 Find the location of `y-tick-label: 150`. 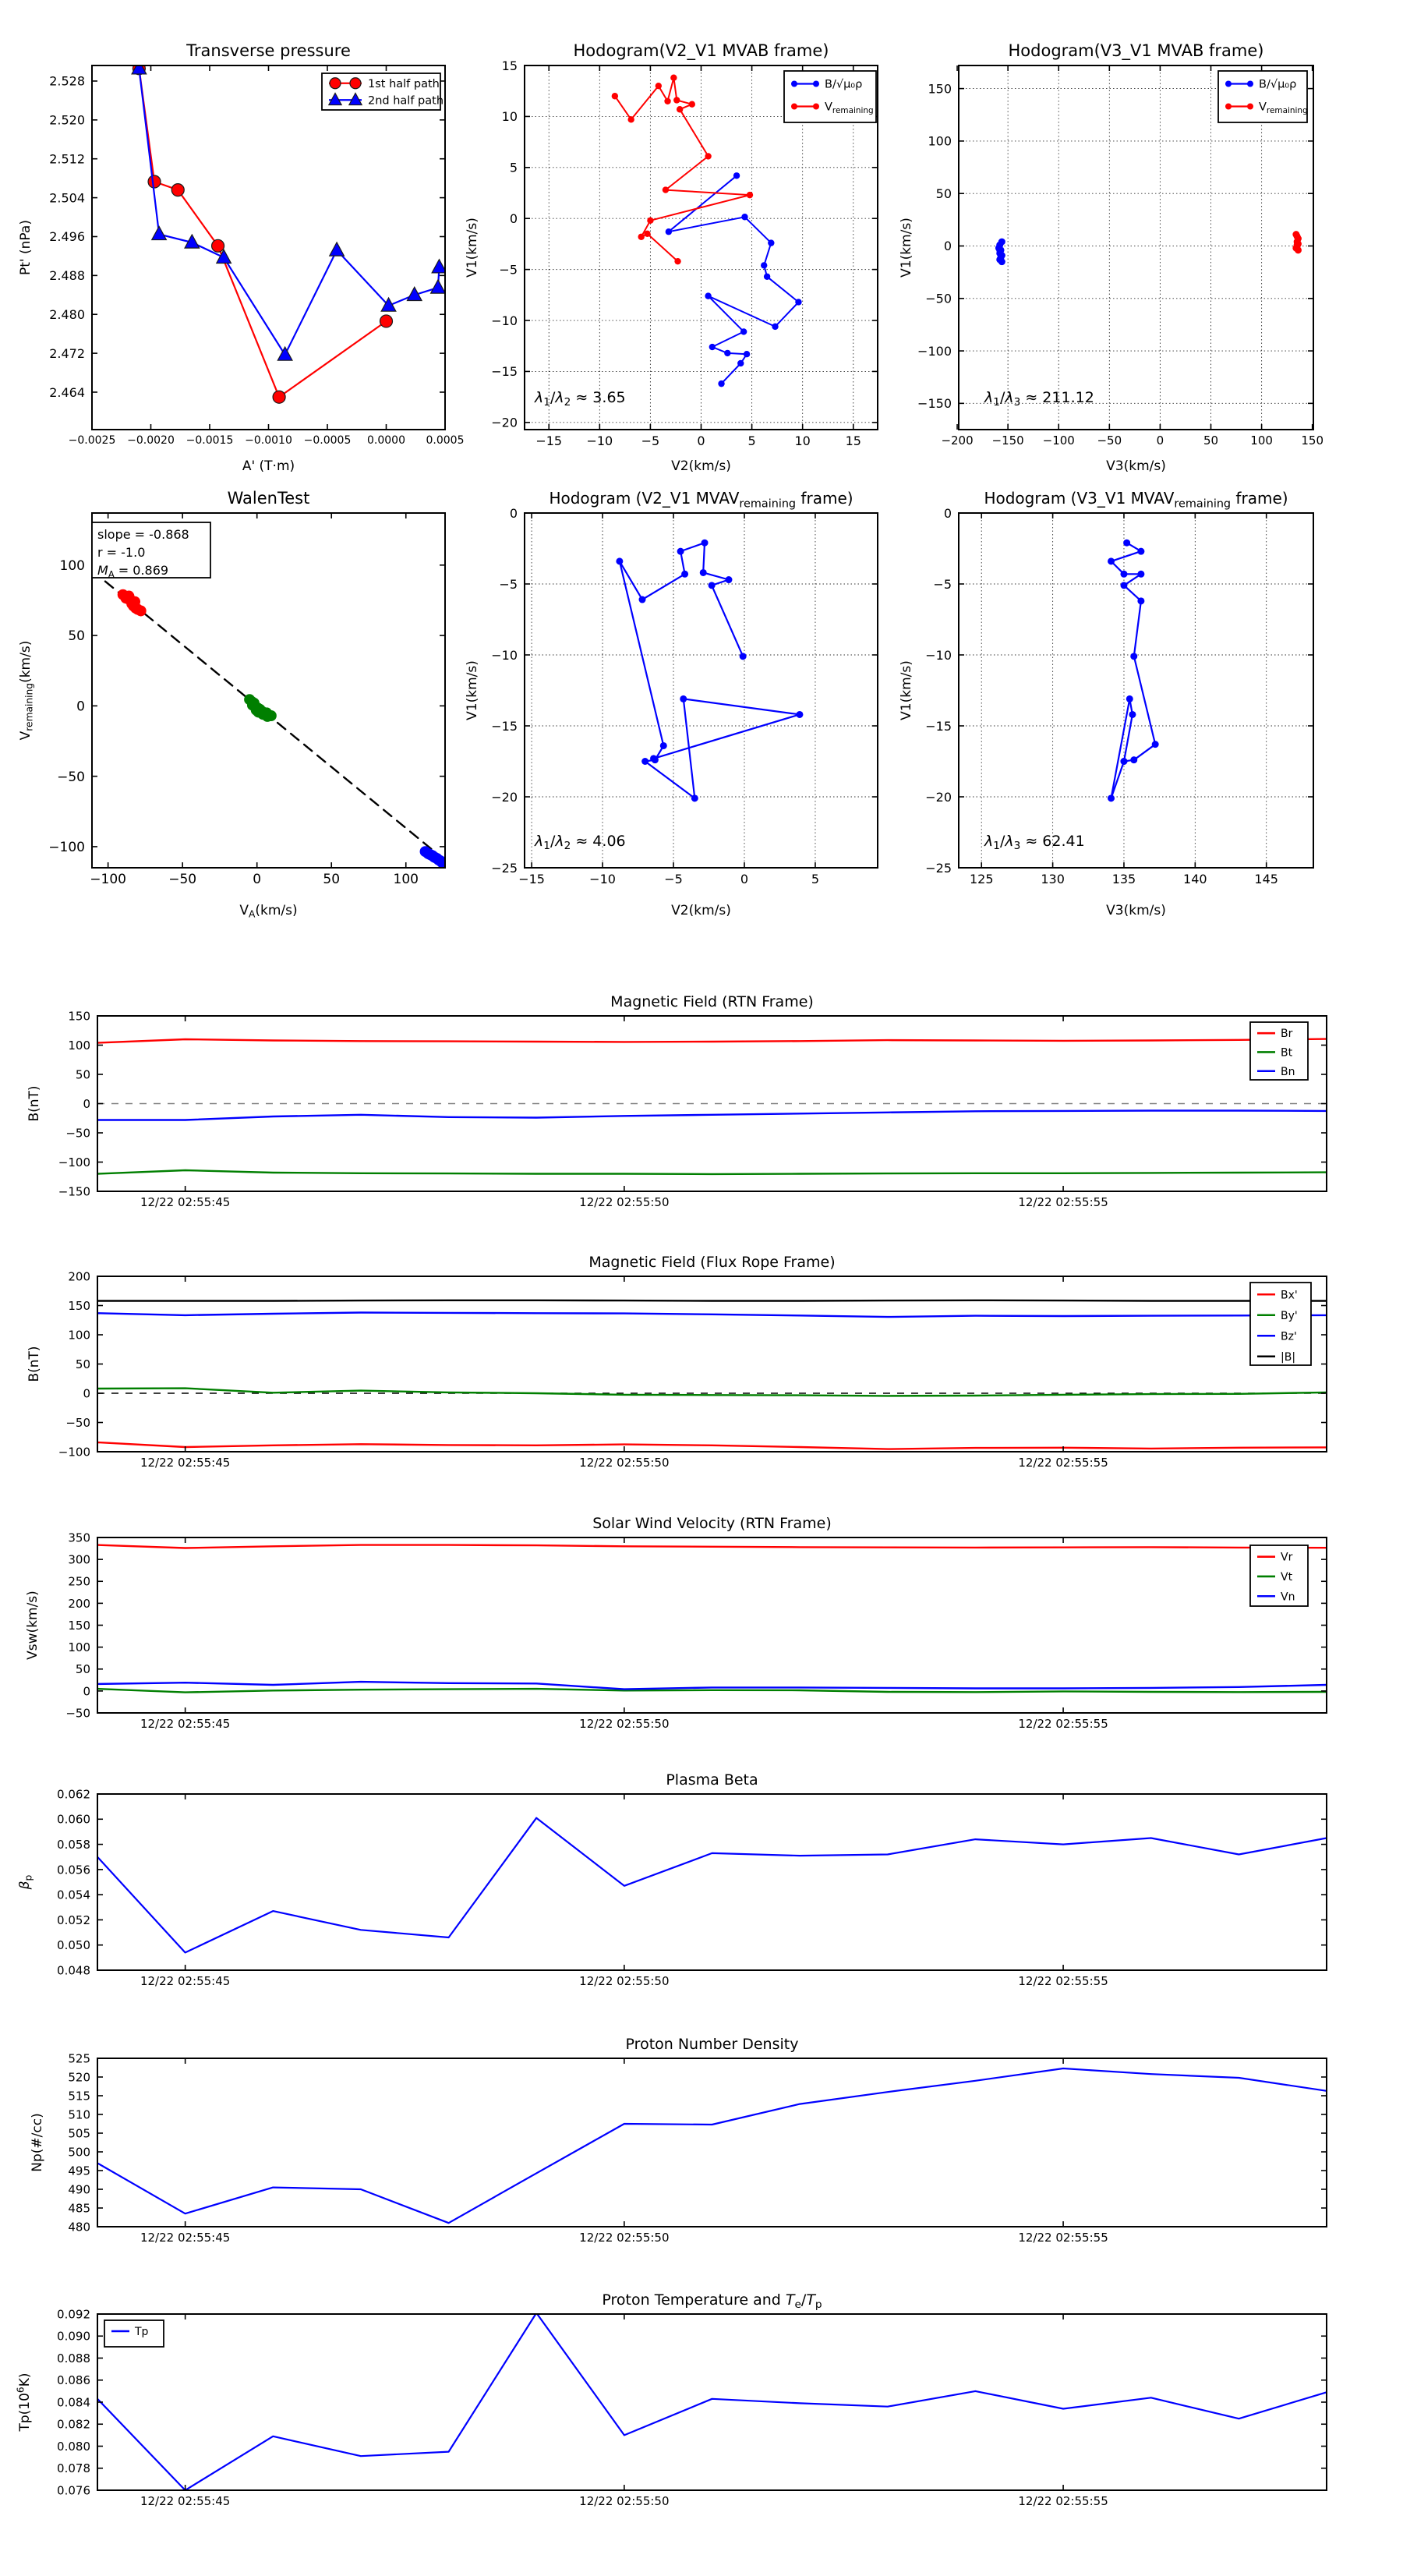

y-tick-label: 150 is located at coordinates (79, 1016).